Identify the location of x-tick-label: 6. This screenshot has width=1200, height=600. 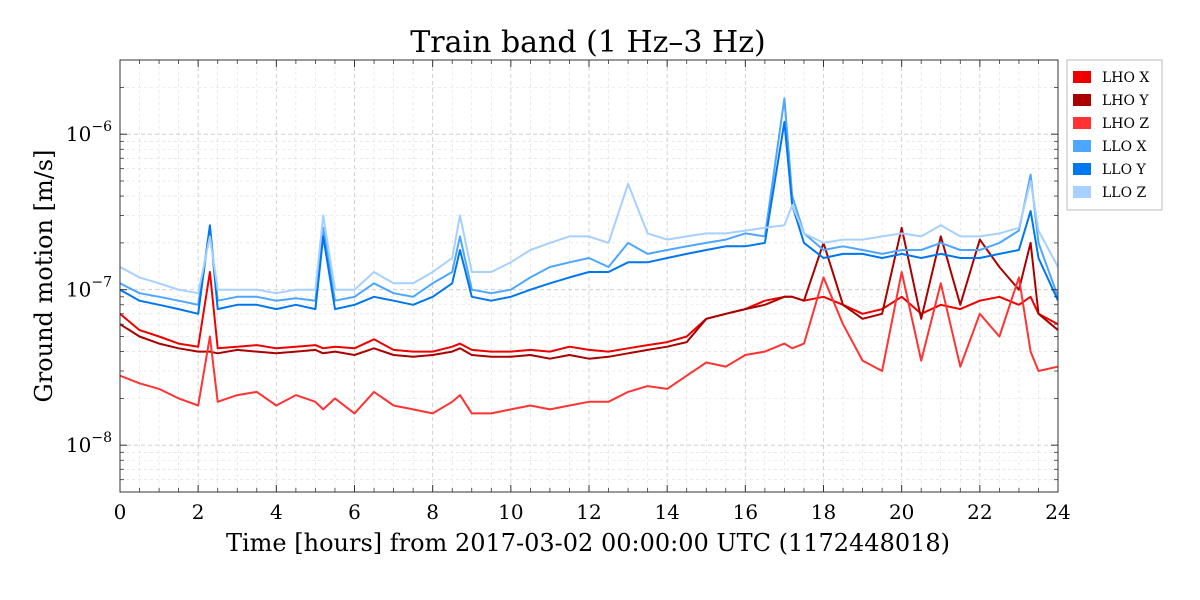
(354, 512).